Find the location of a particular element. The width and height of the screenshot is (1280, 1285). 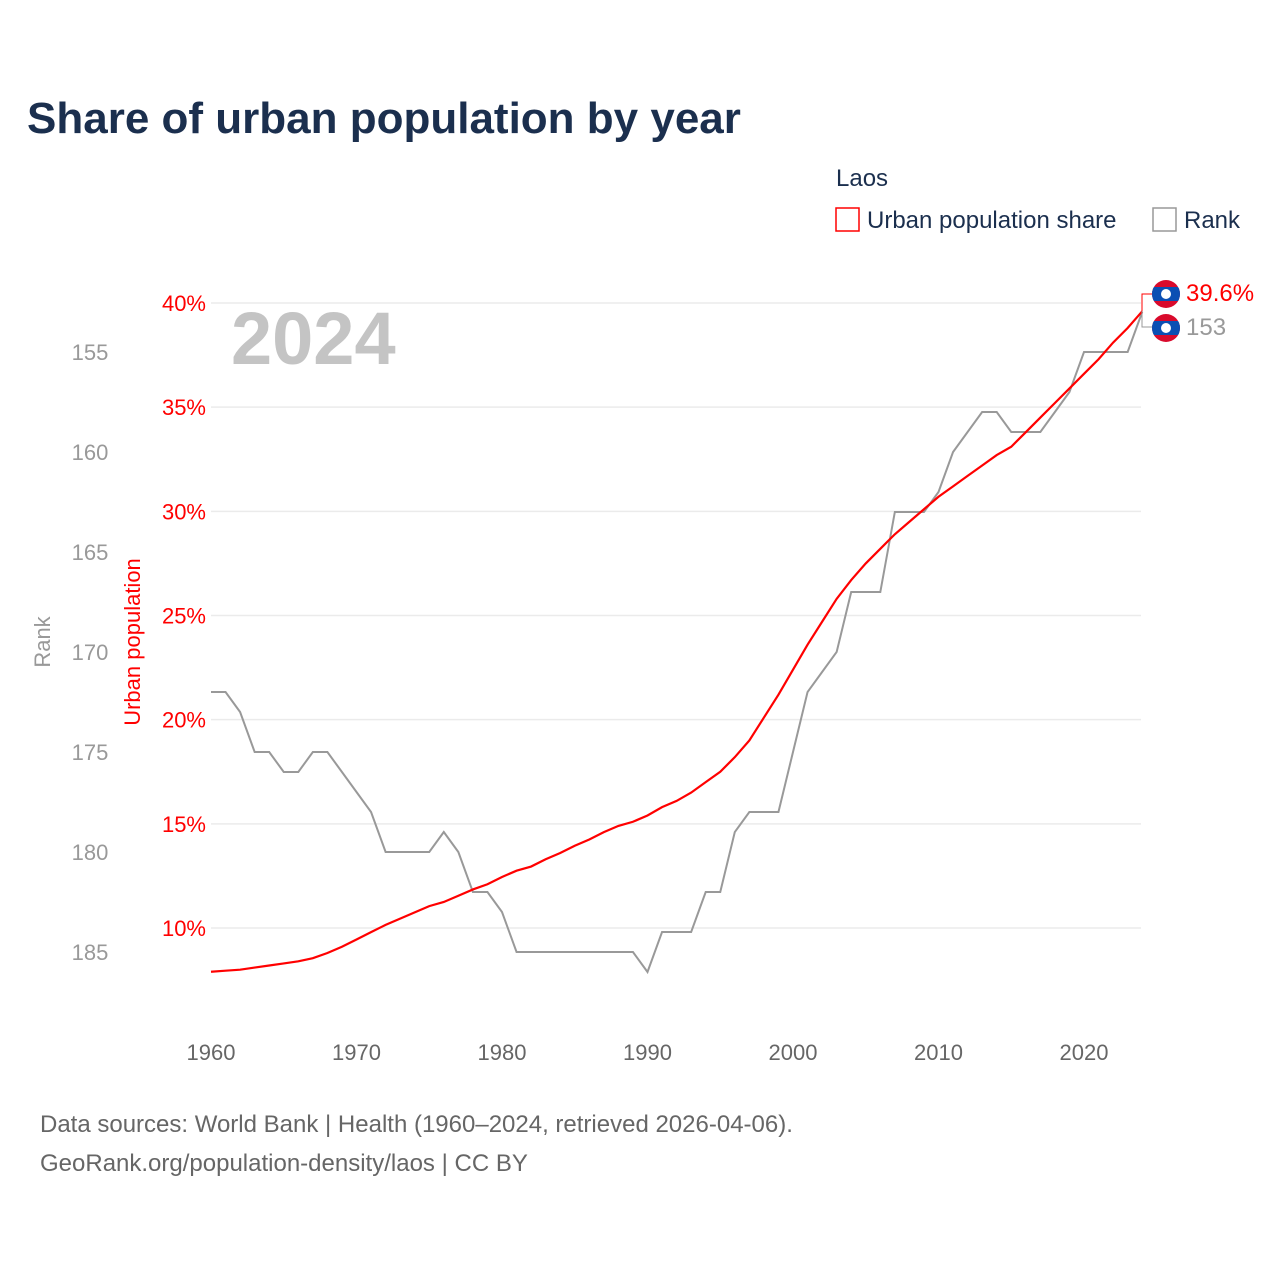

legend: Laos Urban population share Rank is located at coordinates (1038, 199).